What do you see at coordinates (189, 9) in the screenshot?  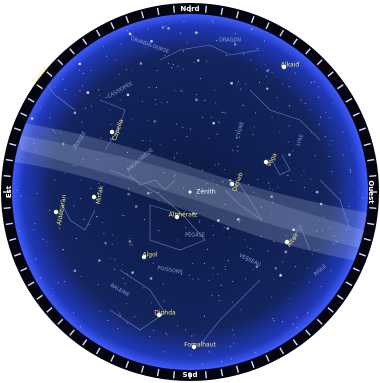 I see `compass-label: Nord` at bounding box center [189, 9].